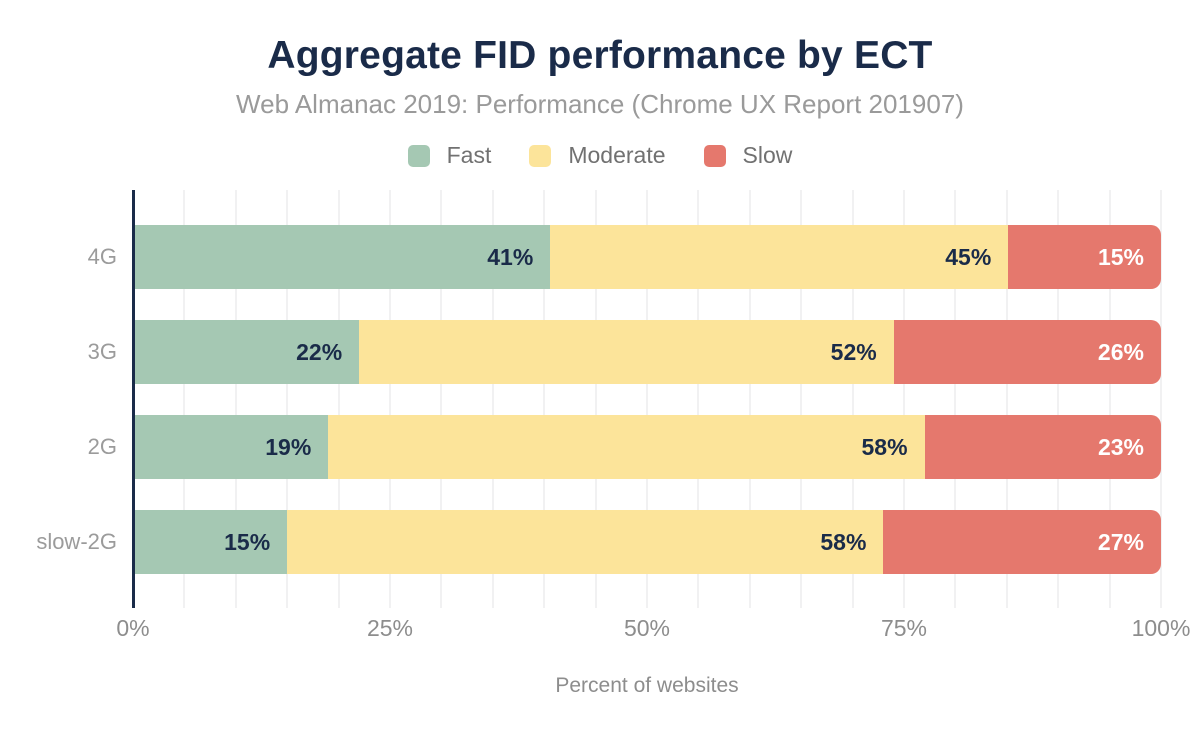  I want to click on category-label-2g: 2G, so click(102, 446).